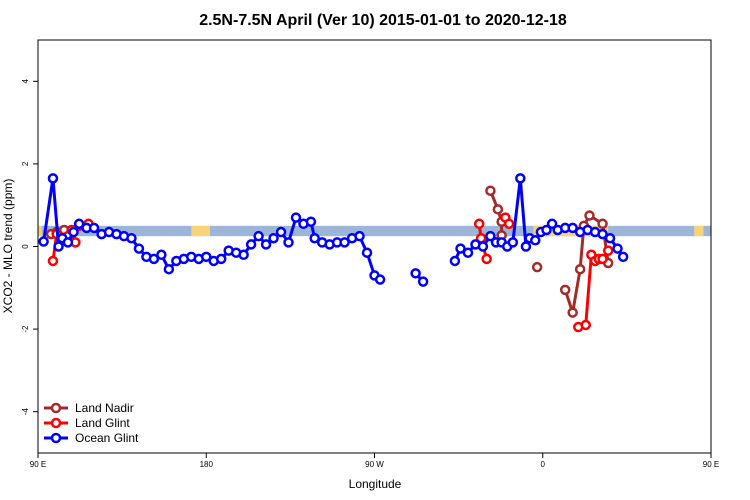 Image resolution: width=750 pixels, height=500 pixels. Describe the element at coordinates (102, 423) in the screenshot. I see `legend-label: Land Glint` at that location.